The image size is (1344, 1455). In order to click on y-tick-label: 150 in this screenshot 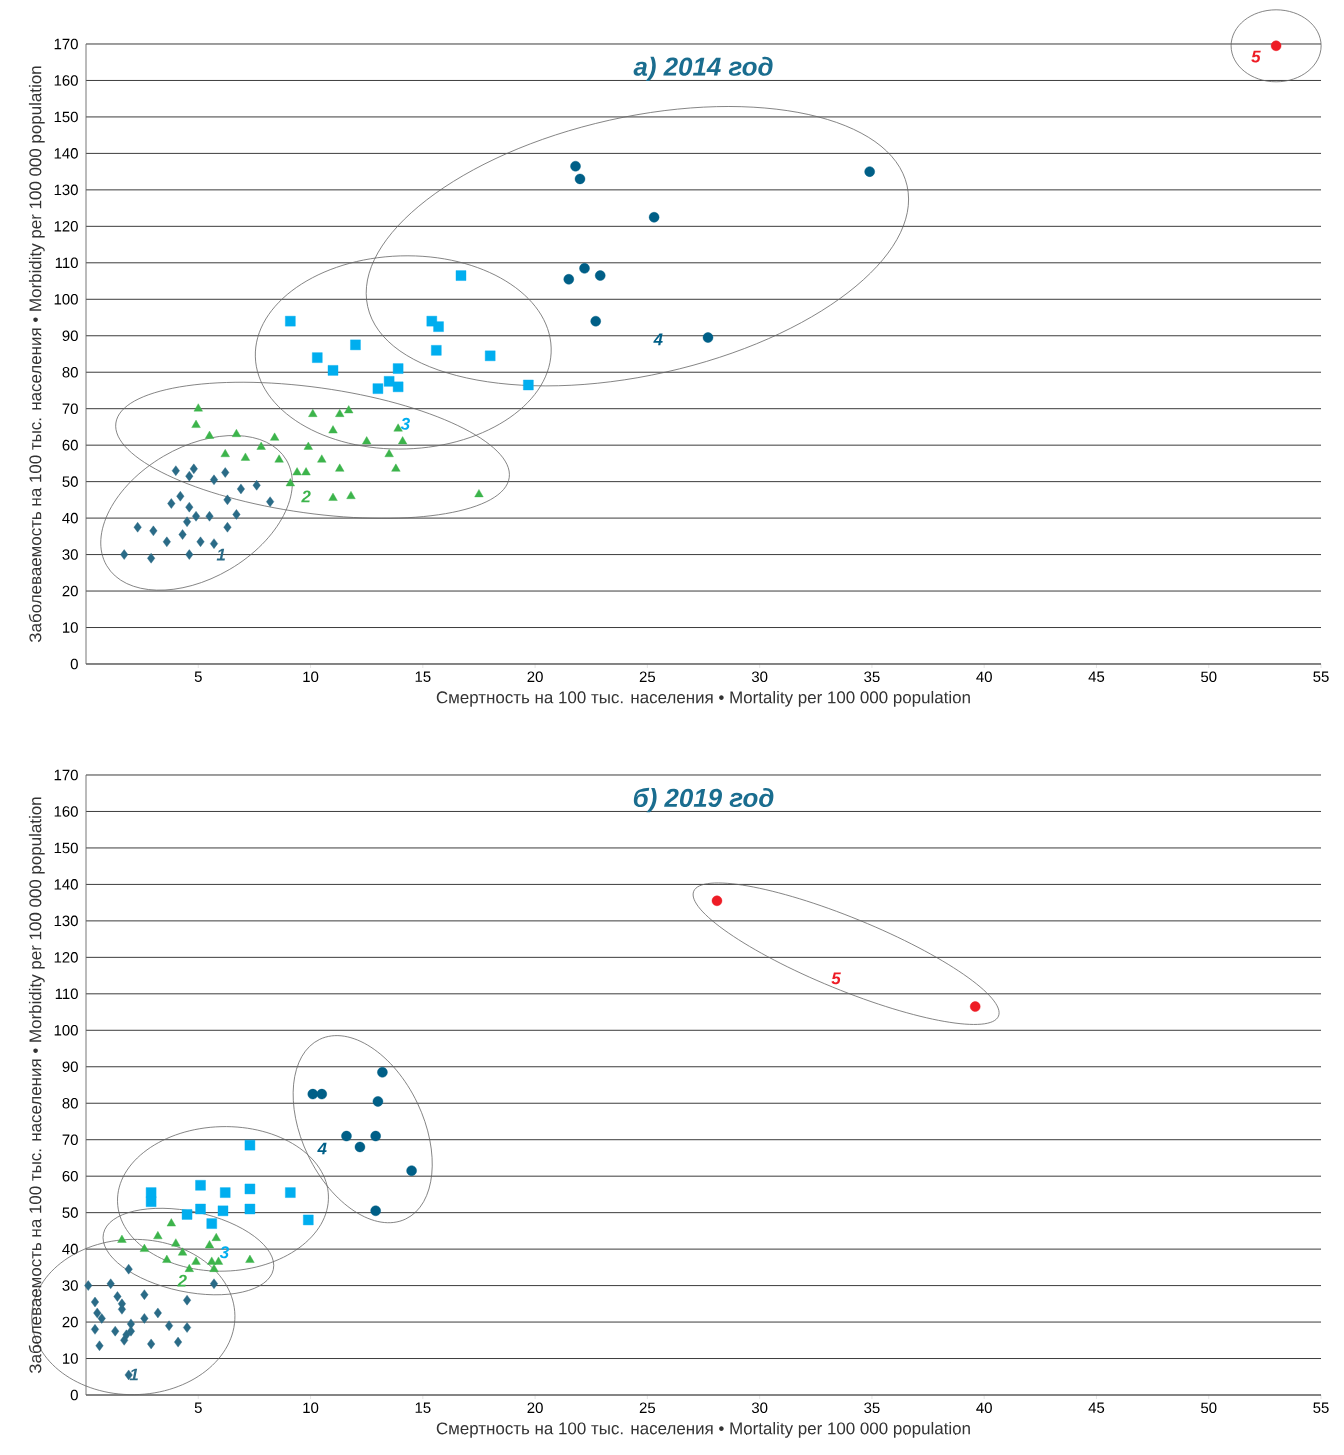, I will do `click(66, 117)`.